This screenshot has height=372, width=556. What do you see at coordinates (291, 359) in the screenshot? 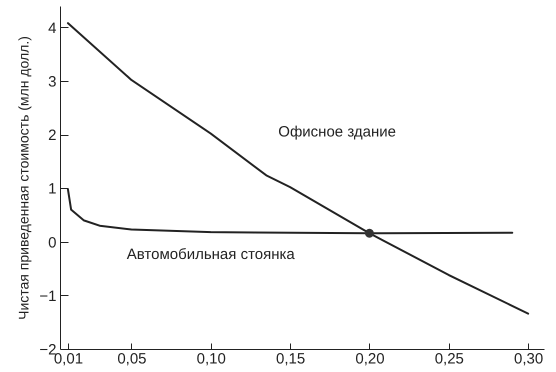
I see `x-tick-label: 0,15` at bounding box center [291, 359].